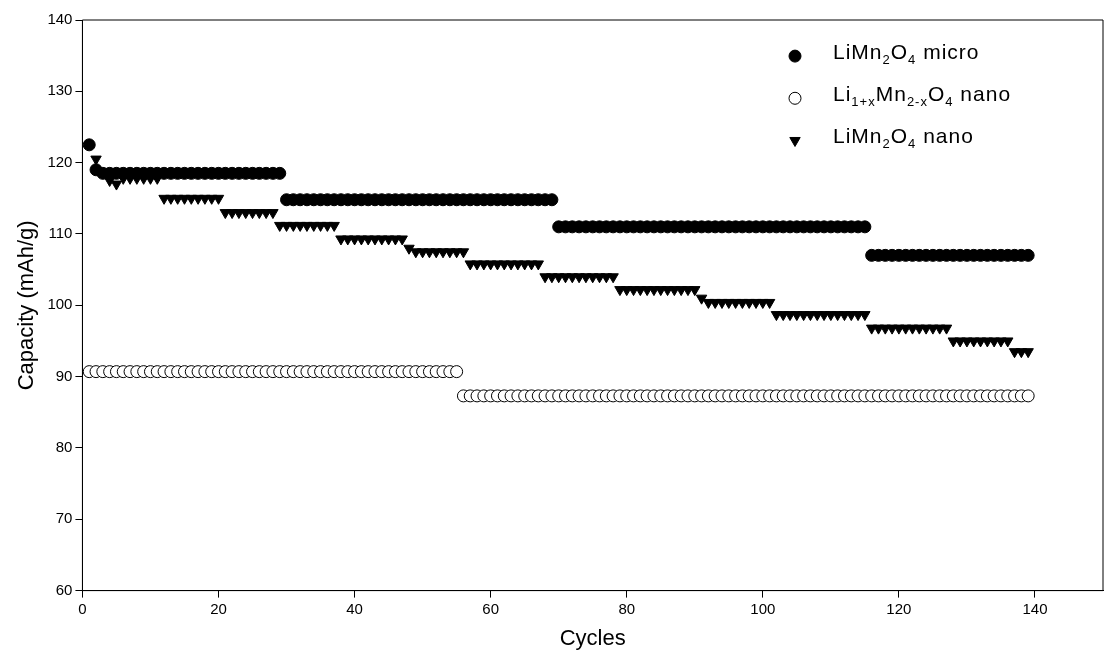 This screenshot has width=1110, height=661. I want to click on x-tick-label: 80, so click(627, 608).